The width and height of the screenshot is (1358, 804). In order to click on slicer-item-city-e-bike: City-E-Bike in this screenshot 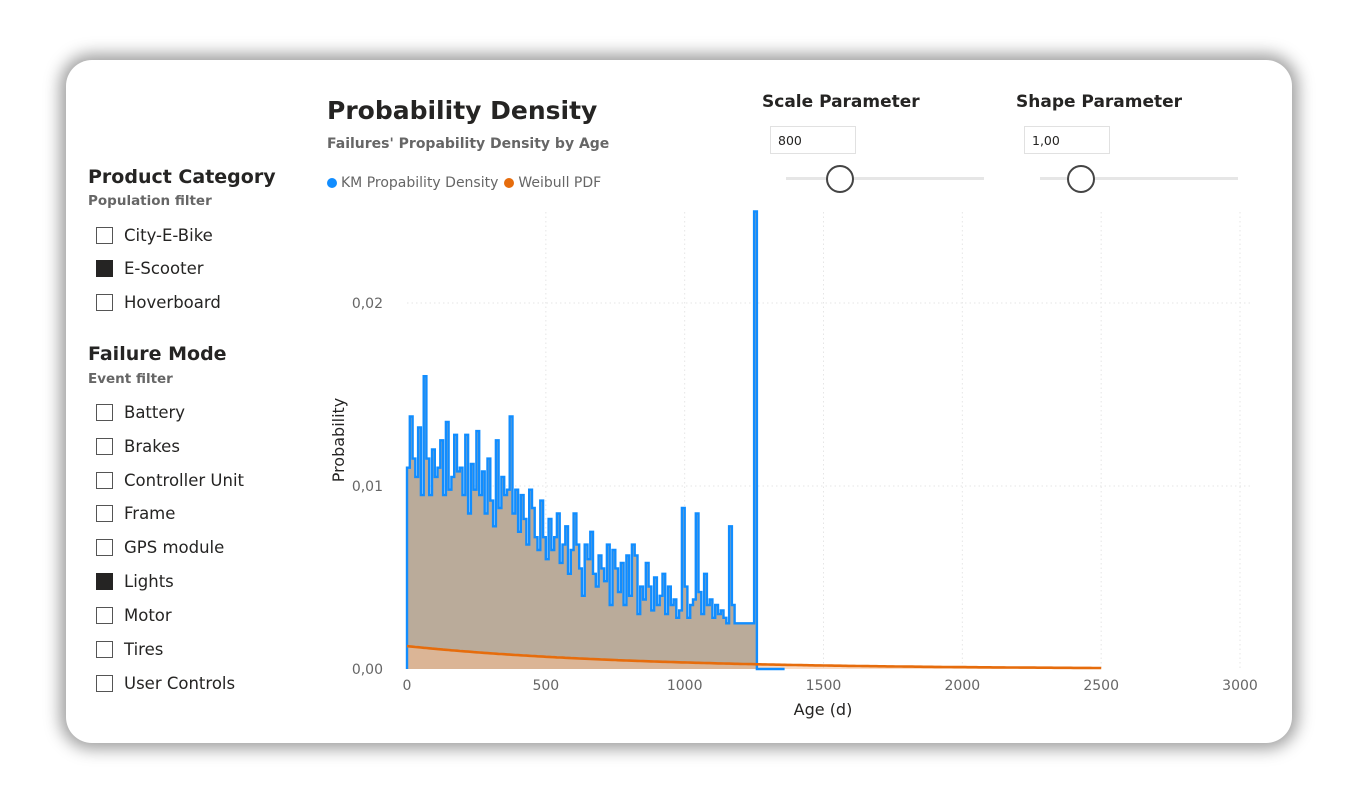, I will do `click(154, 235)`.